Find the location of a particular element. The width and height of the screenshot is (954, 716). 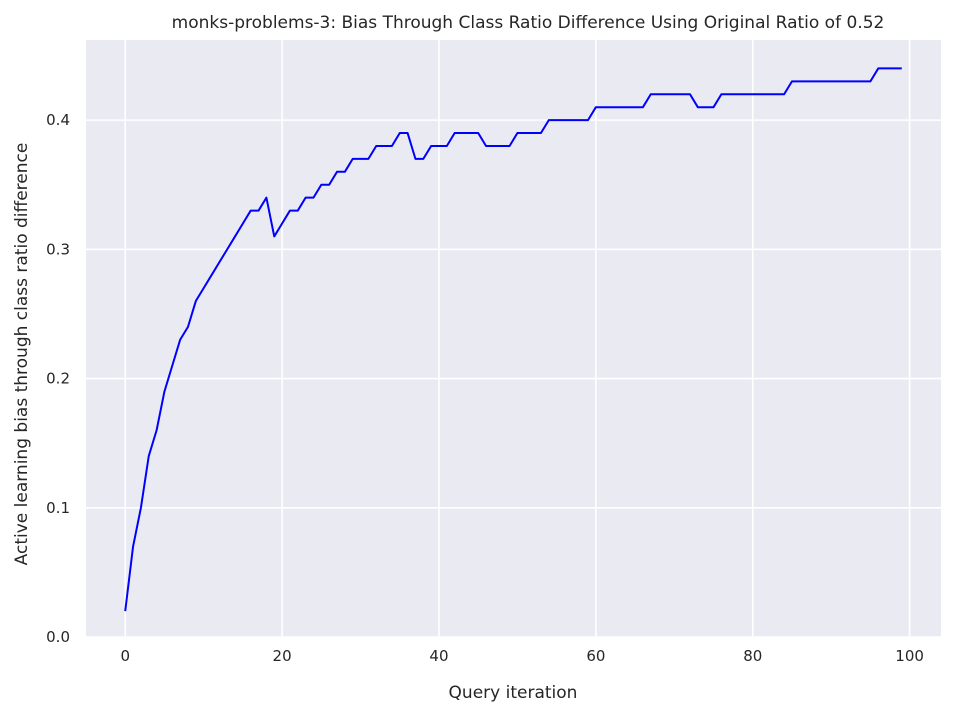

y-tick-label: 0.2 is located at coordinates (58, 379).